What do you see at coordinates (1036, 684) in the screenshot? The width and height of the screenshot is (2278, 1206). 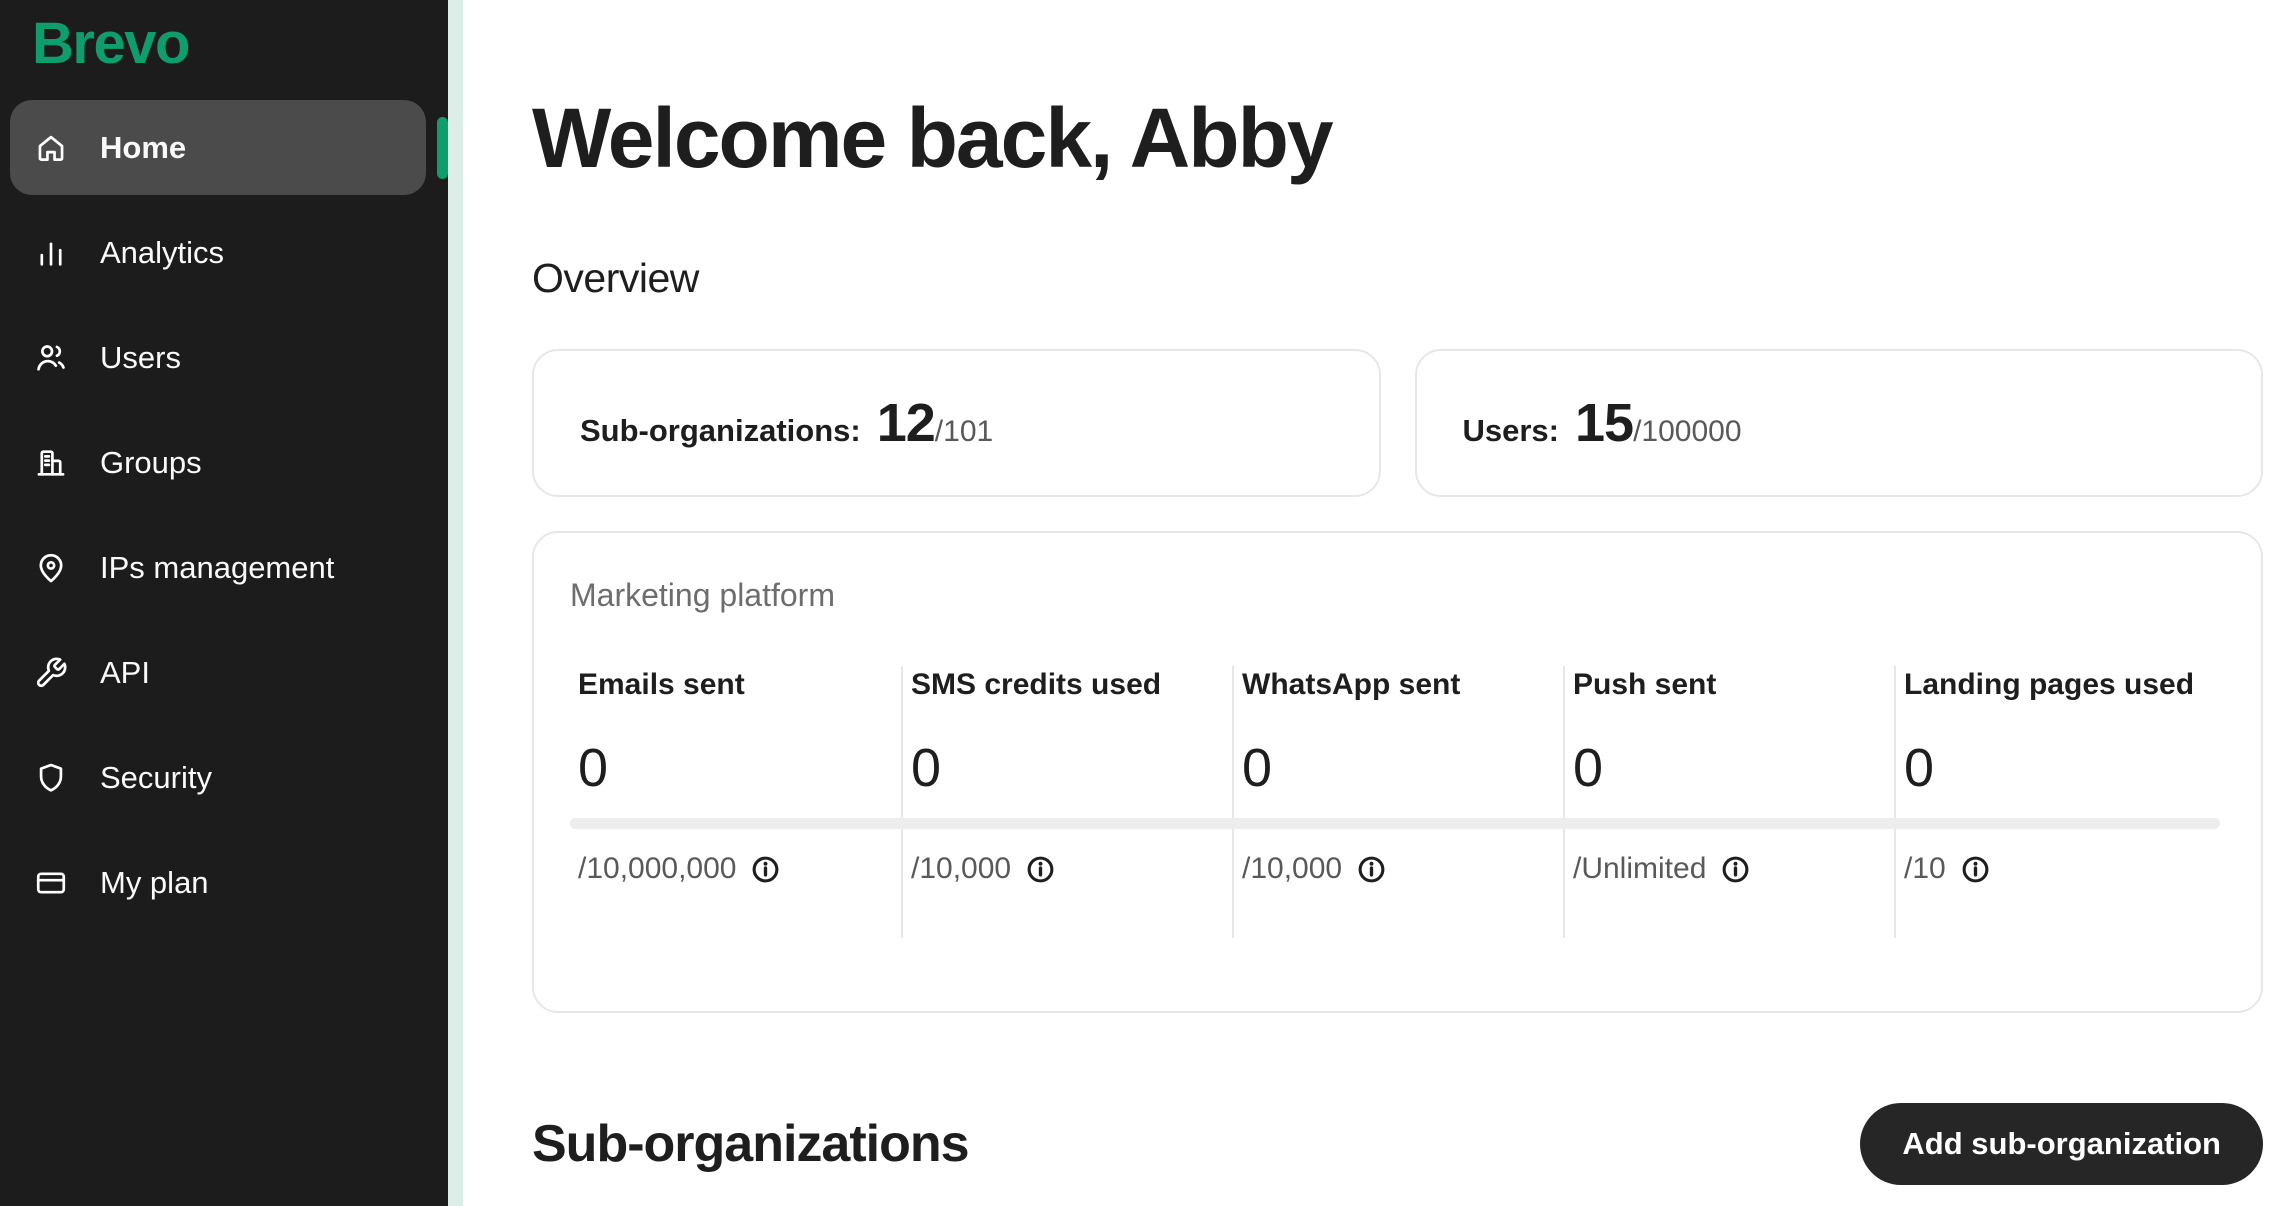 I see `metric-name: SMS credits used` at bounding box center [1036, 684].